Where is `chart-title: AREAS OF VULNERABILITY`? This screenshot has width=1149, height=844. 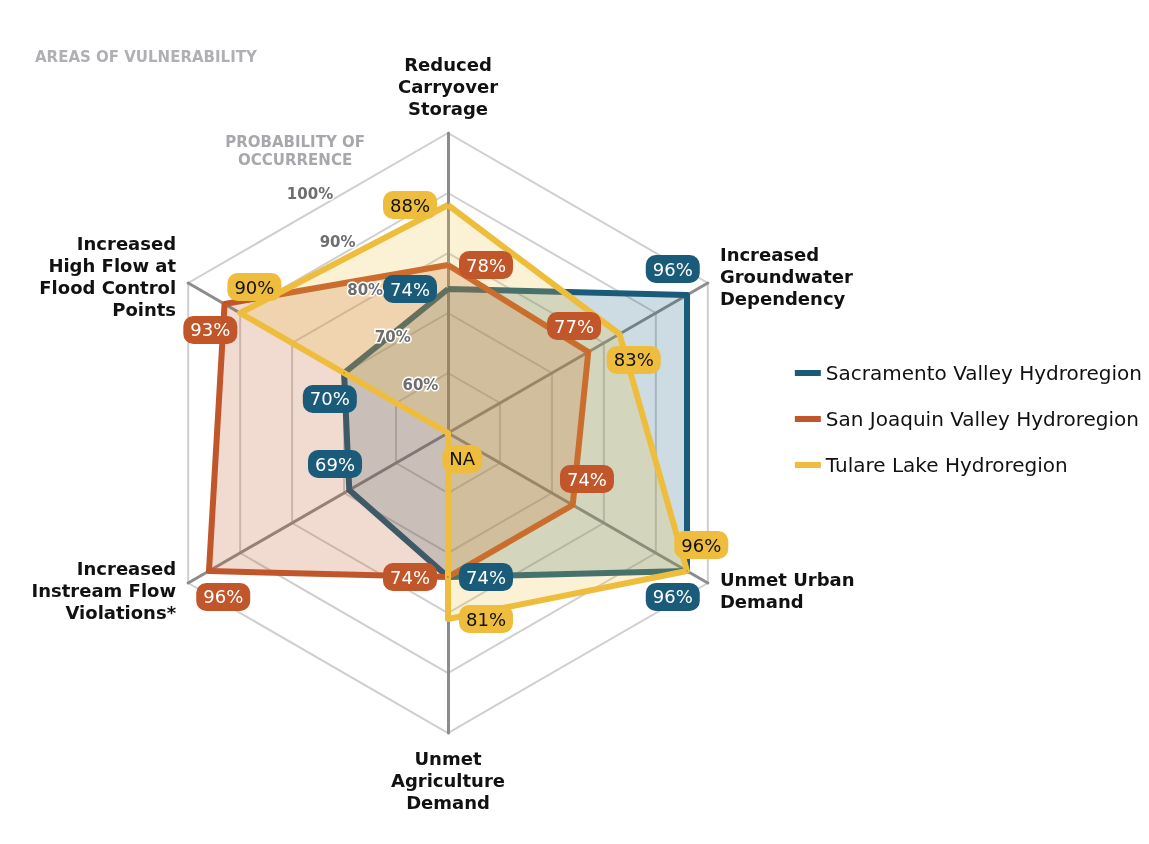
chart-title: AREAS OF VULNERABILITY is located at coordinates (146, 56).